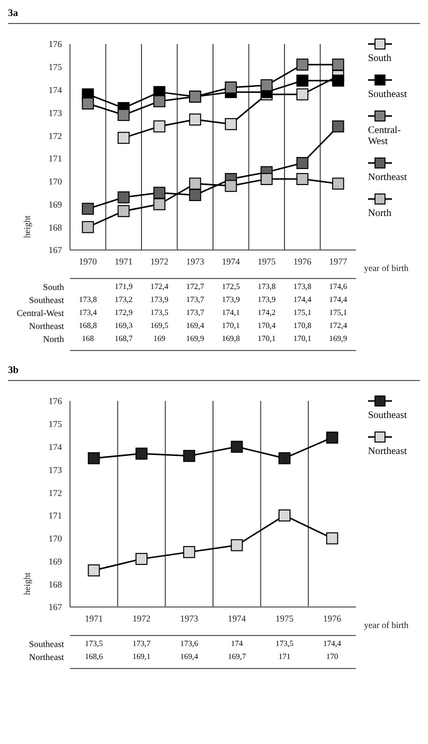 This screenshot has width=428, height=744. Describe the element at coordinates (88, 261) in the screenshot. I see `x-tick-label: 1970` at that location.